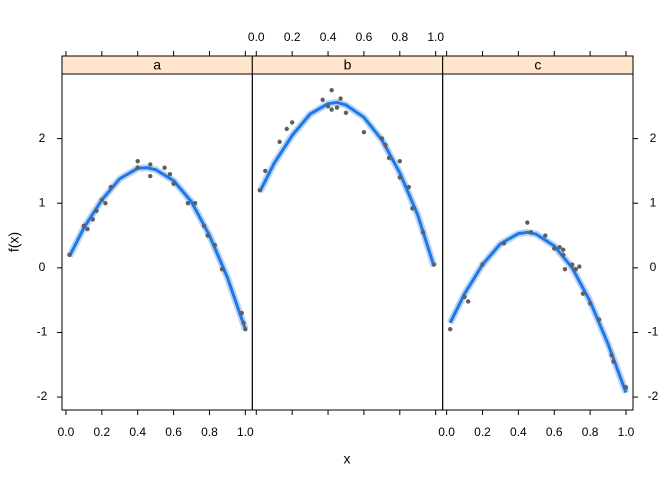  What do you see at coordinates (157, 65) in the screenshot?
I see `strip-label: a` at bounding box center [157, 65].